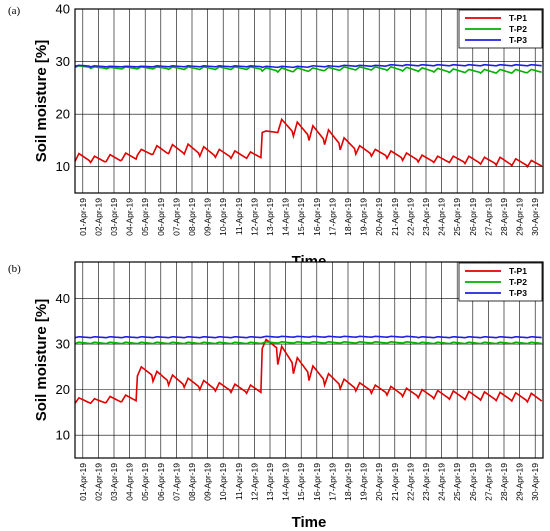 The image size is (550, 531). I want to click on panel-label: (b), so click(14, 269).